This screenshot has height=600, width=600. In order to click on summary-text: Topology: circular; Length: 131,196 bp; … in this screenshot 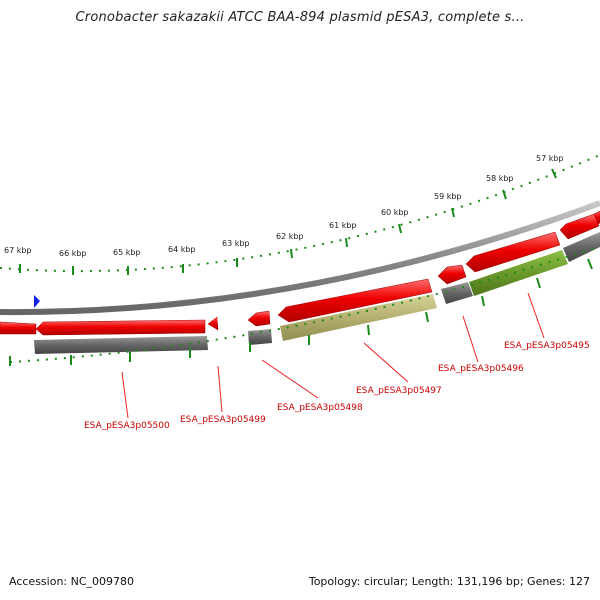, I will do `click(449, 581)`.